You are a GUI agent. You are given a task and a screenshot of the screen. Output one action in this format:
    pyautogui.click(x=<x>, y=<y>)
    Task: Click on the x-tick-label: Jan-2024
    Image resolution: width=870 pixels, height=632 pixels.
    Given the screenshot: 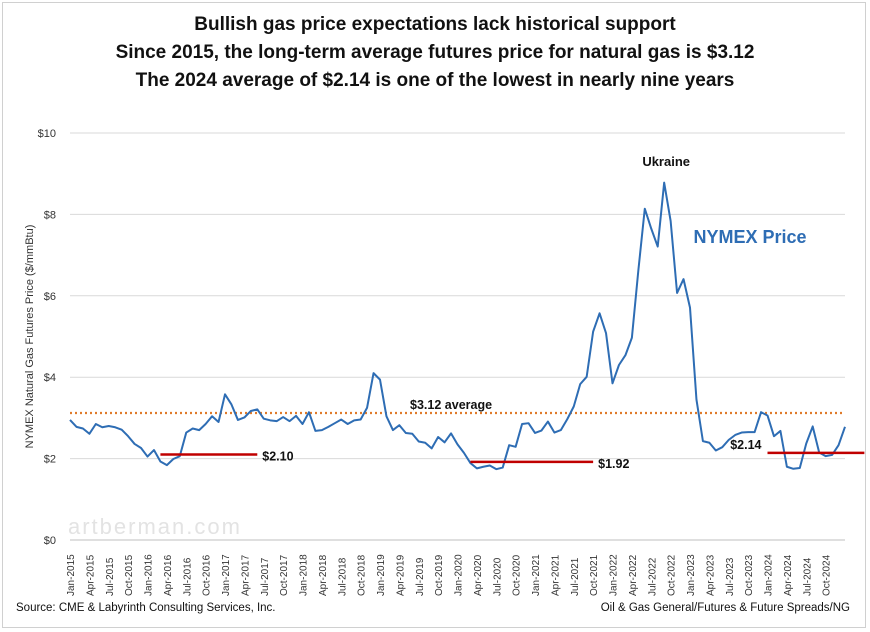 What is the action you would take?
    pyautogui.click(x=769, y=575)
    